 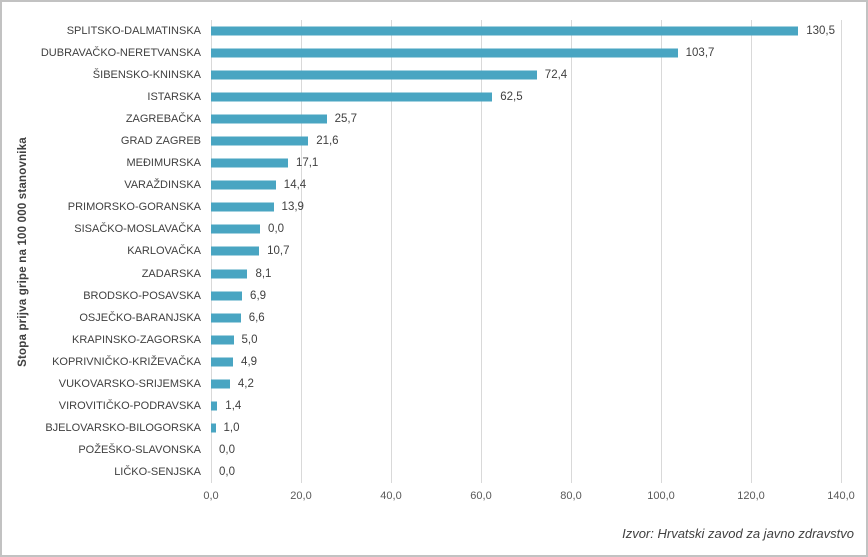 I want to click on chart-row: SISAČKO-MOSLAVAČKA 0,0, so click(x=434, y=229).